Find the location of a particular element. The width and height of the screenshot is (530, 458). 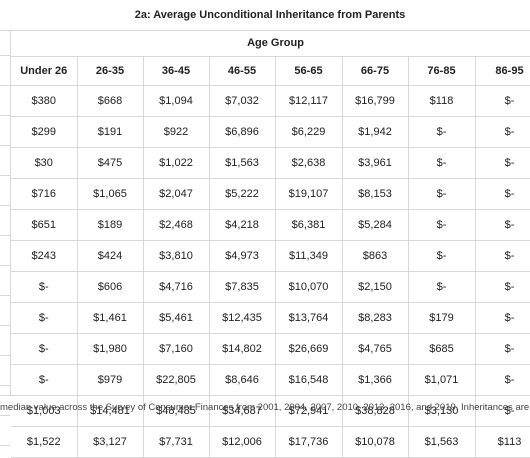

table-row: $243 $424 $3,810 $4,973 $11,349 $863 $- $- is located at coordinates (270, 256).